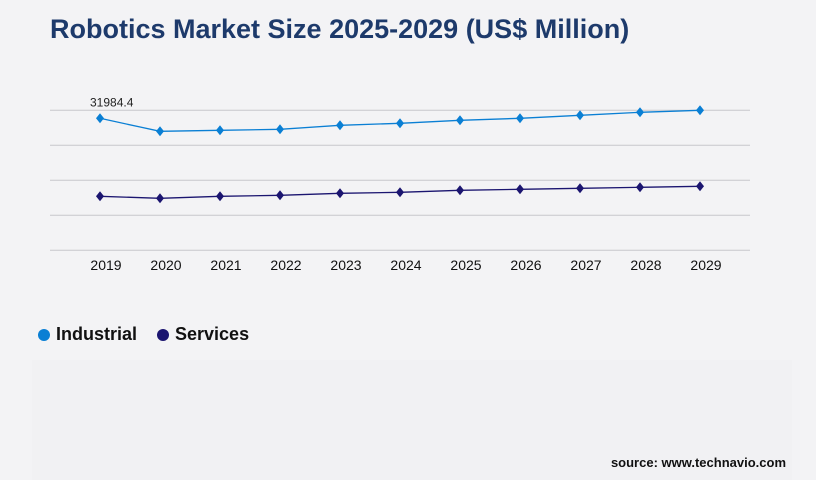 The image size is (816, 480). Describe the element at coordinates (698, 462) in the screenshot. I see `source-text: source: www.technavio.com` at that location.